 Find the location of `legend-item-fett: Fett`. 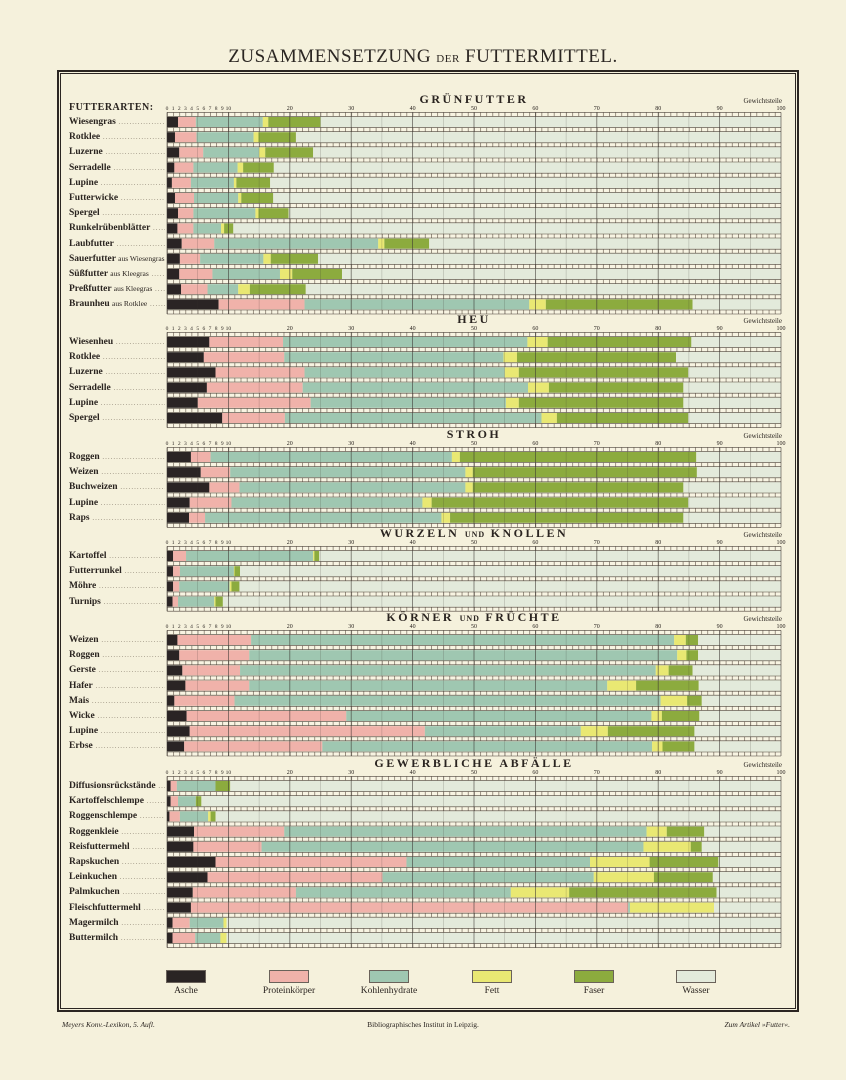

legend-item-fett: Fett is located at coordinates (492, 983).